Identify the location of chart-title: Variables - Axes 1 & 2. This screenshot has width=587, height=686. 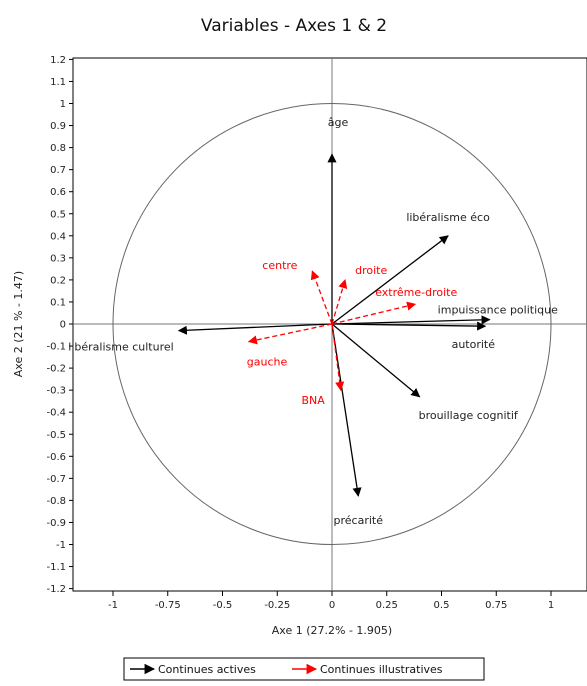
(294, 26).